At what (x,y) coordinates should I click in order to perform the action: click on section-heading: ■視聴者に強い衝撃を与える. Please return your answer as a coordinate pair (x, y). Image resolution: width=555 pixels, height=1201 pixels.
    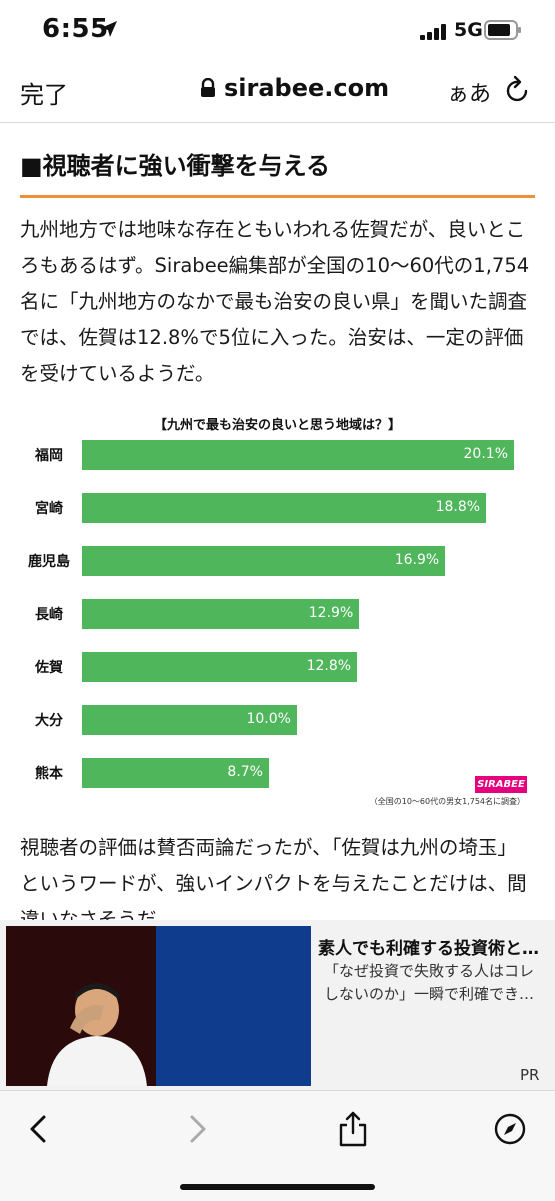
    Looking at the image, I should click on (277, 172).